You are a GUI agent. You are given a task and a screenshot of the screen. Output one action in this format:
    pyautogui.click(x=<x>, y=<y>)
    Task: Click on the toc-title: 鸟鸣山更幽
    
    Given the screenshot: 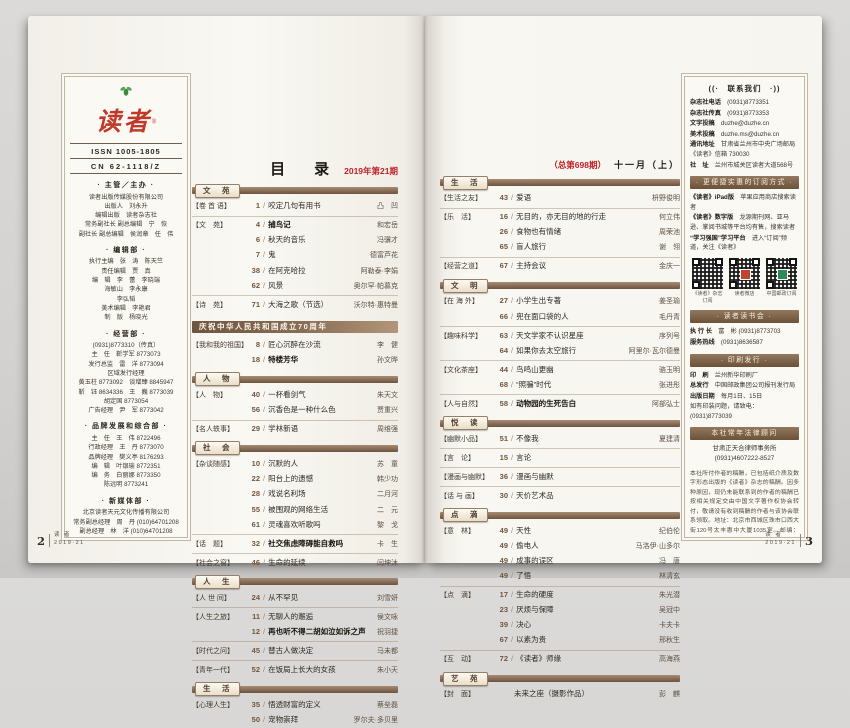 What is the action you would take?
    pyautogui.click(x=535, y=369)
    